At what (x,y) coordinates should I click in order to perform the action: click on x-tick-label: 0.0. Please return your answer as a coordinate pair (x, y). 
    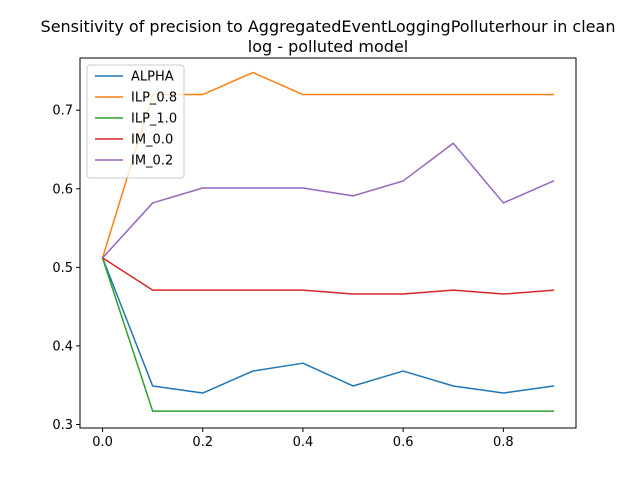
    Looking at the image, I should click on (102, 442).